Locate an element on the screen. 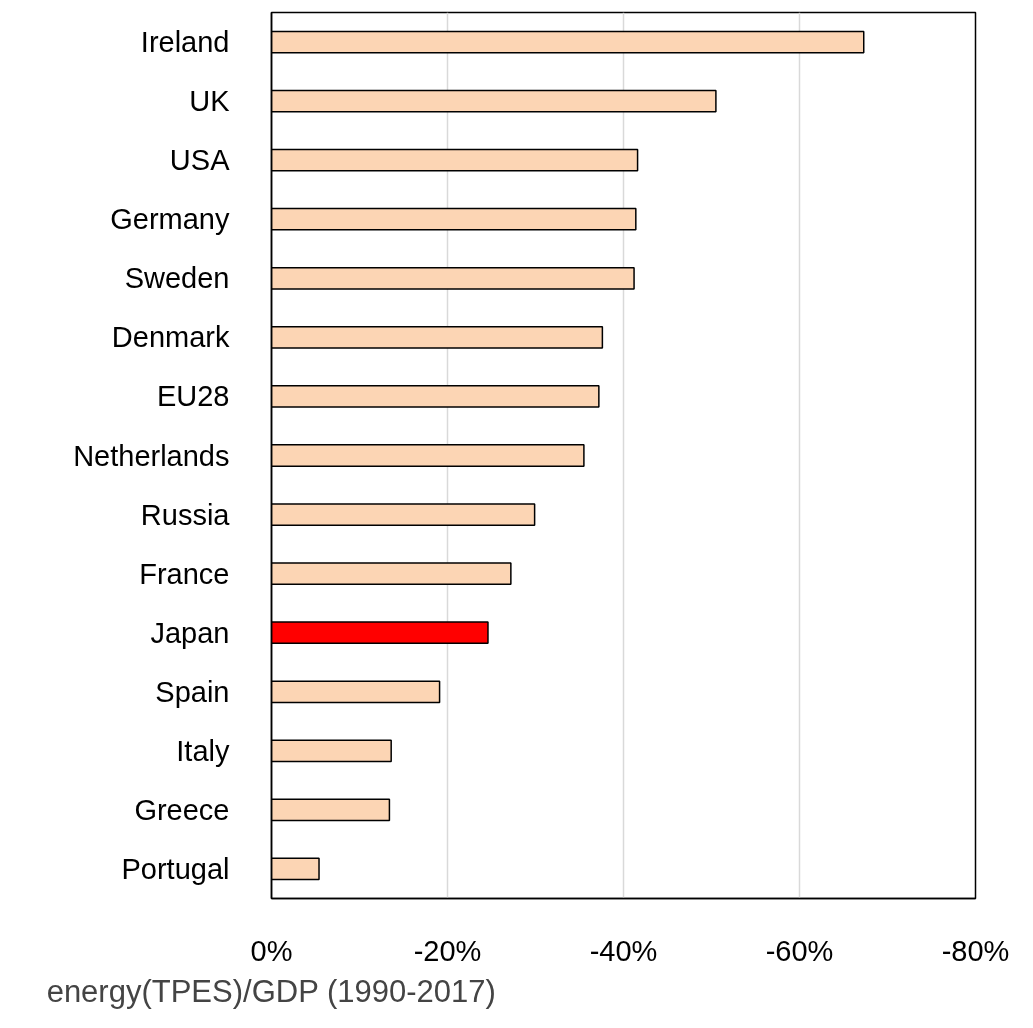 The height and width of the screenshot is (1028, 1033). y-tick-label: Spain is located at coordinates (192, 691).